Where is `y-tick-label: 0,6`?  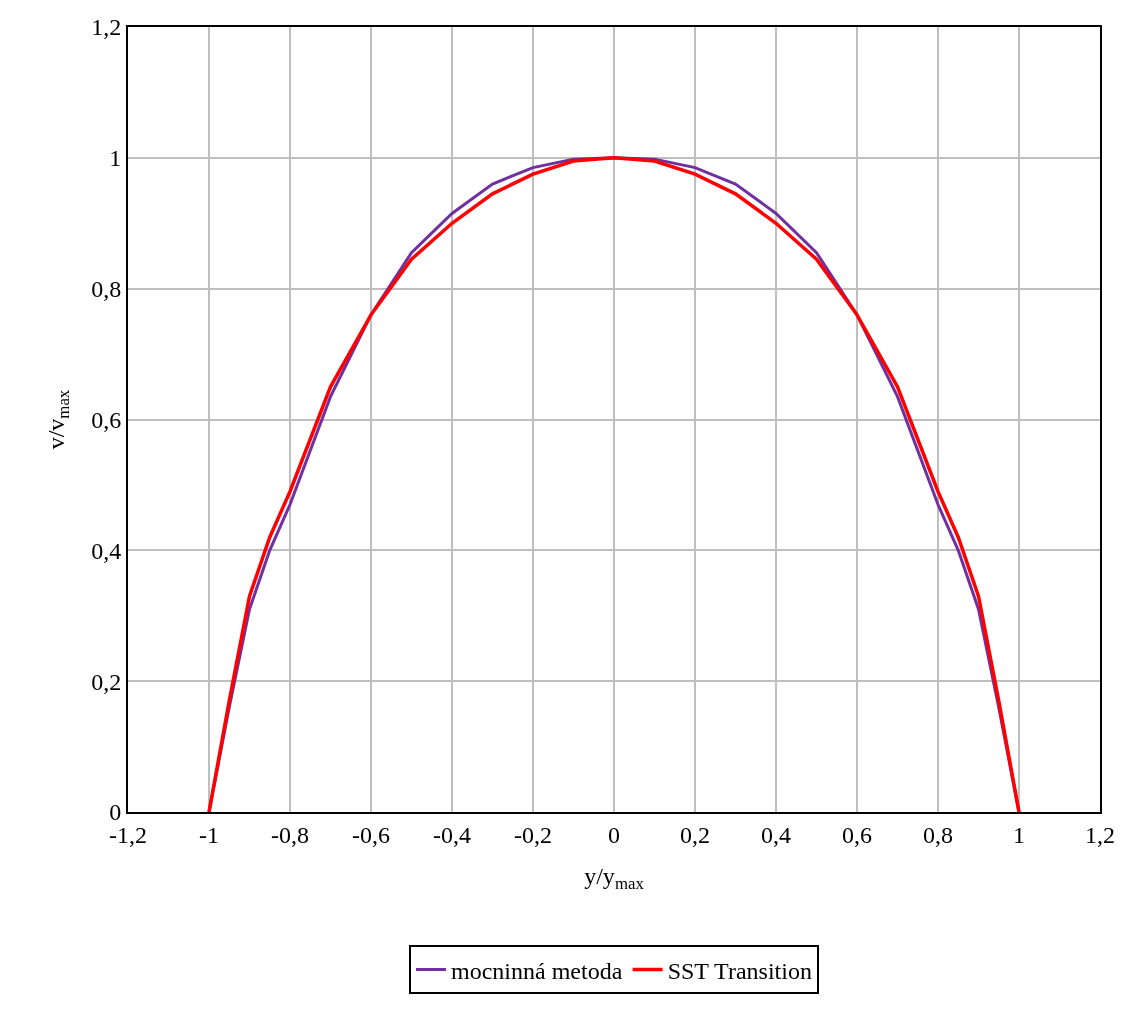
y-tick-label: 0,6 is located at coordinates (106, 419).